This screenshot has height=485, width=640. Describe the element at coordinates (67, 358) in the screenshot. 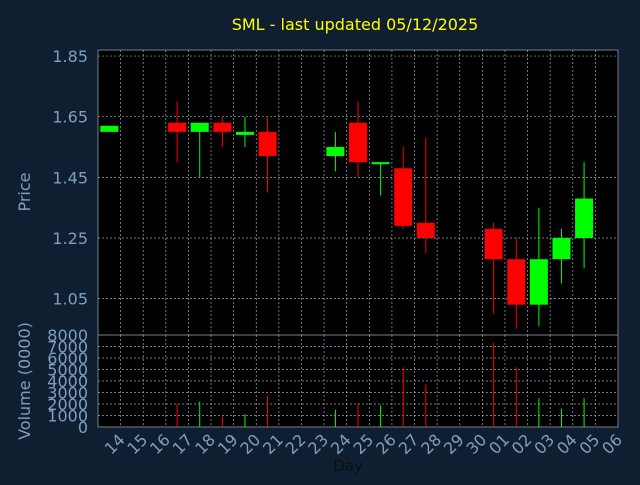

I see `volume-tick-label: 6000` at that location.